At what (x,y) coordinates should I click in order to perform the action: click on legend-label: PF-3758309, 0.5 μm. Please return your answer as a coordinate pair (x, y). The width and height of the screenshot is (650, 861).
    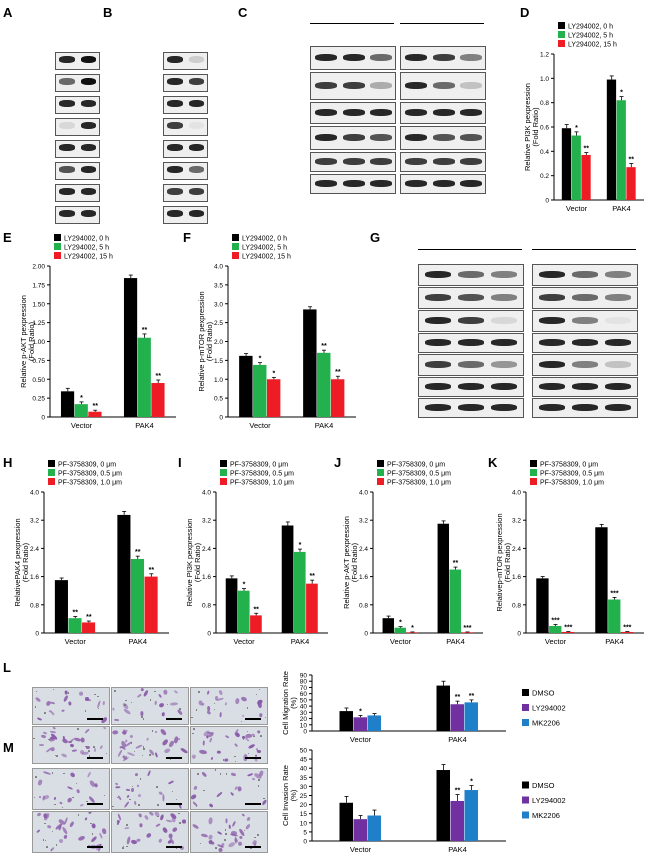
    Looking at the image, I should click on (419, 474).